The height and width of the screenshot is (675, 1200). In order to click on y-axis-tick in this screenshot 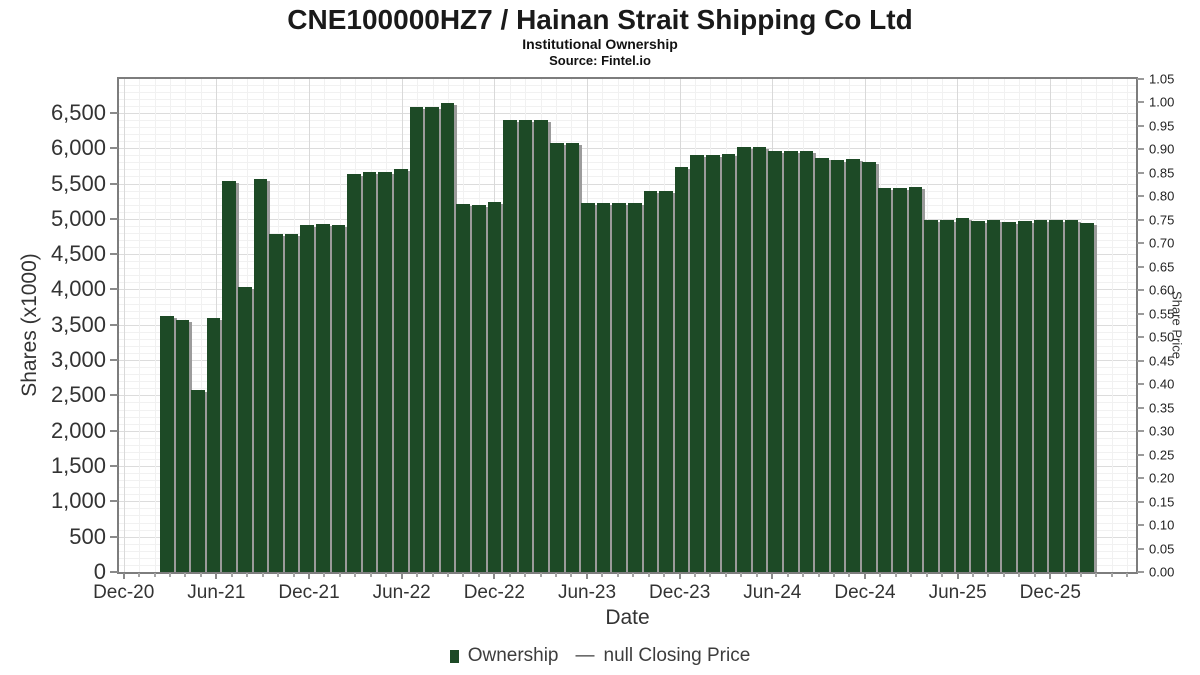, I will do `click(114, 324)`.